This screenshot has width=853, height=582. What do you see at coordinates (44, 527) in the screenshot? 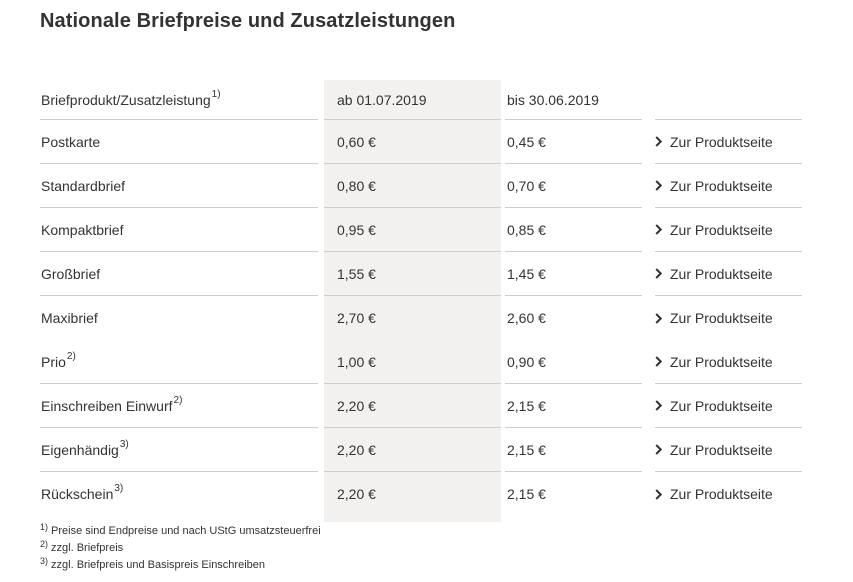
I see `footnote-marker: 1)` at bounding box center [44, 527].